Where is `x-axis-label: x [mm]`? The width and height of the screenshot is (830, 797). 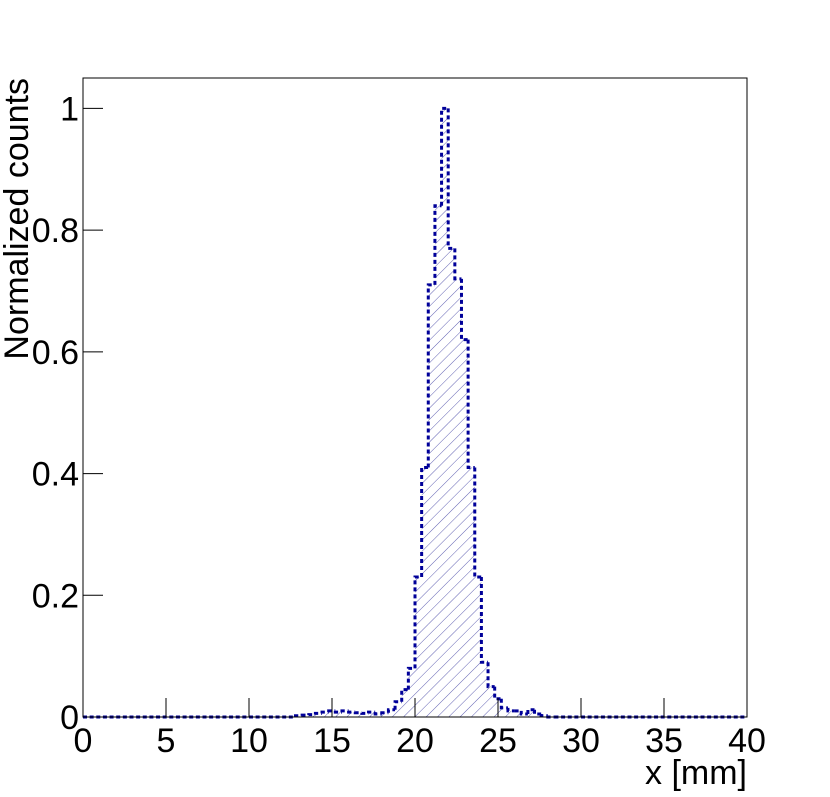
x-axis-label: x [mm] is located at coordinates (696, 773).